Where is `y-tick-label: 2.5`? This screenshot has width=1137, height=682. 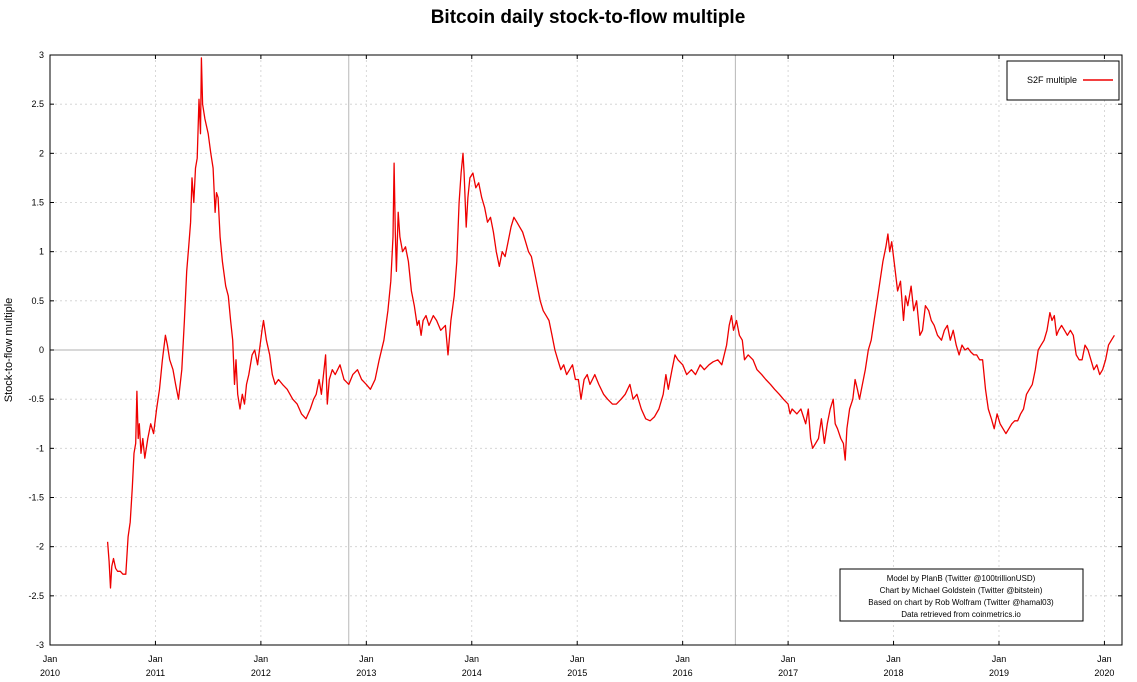 y-tick-label: 2.5 is located at coordinates (37, 104).